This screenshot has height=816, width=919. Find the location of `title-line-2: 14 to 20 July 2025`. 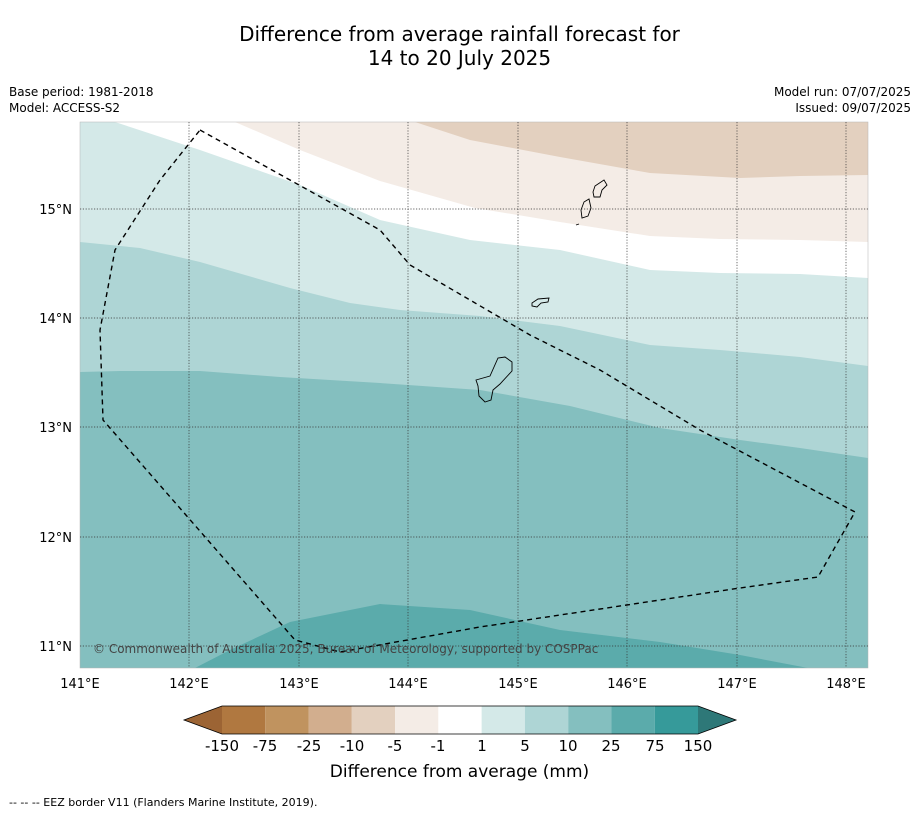

title-line-2: 14 to 20 July 2025 is located at coordinates (459, 58).